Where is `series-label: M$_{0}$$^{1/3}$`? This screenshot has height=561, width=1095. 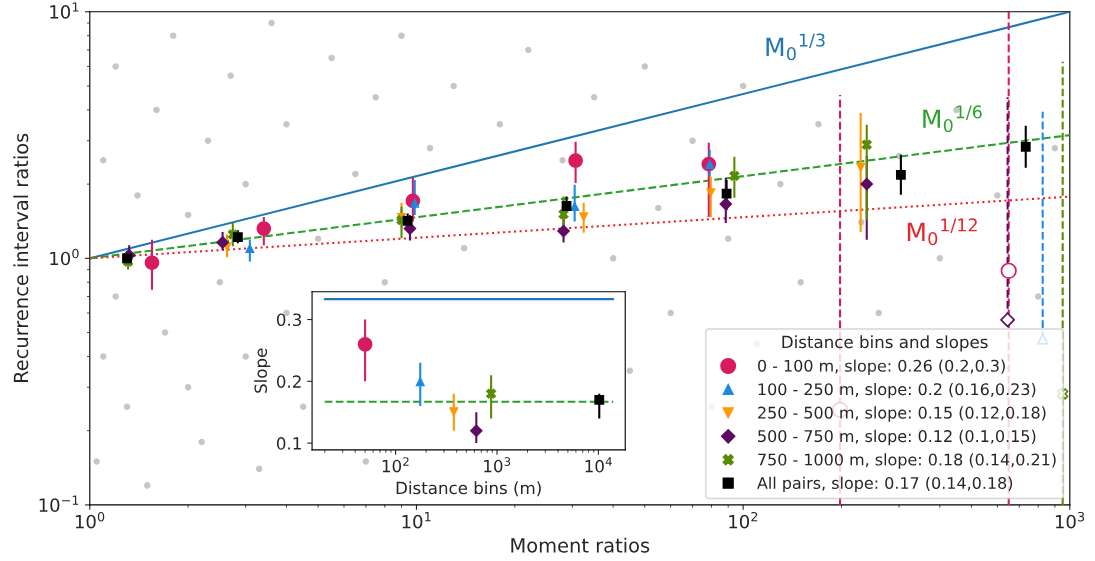
series-label: M$_{0}$$^{1/3}$ is located at coordinates (795, 47).